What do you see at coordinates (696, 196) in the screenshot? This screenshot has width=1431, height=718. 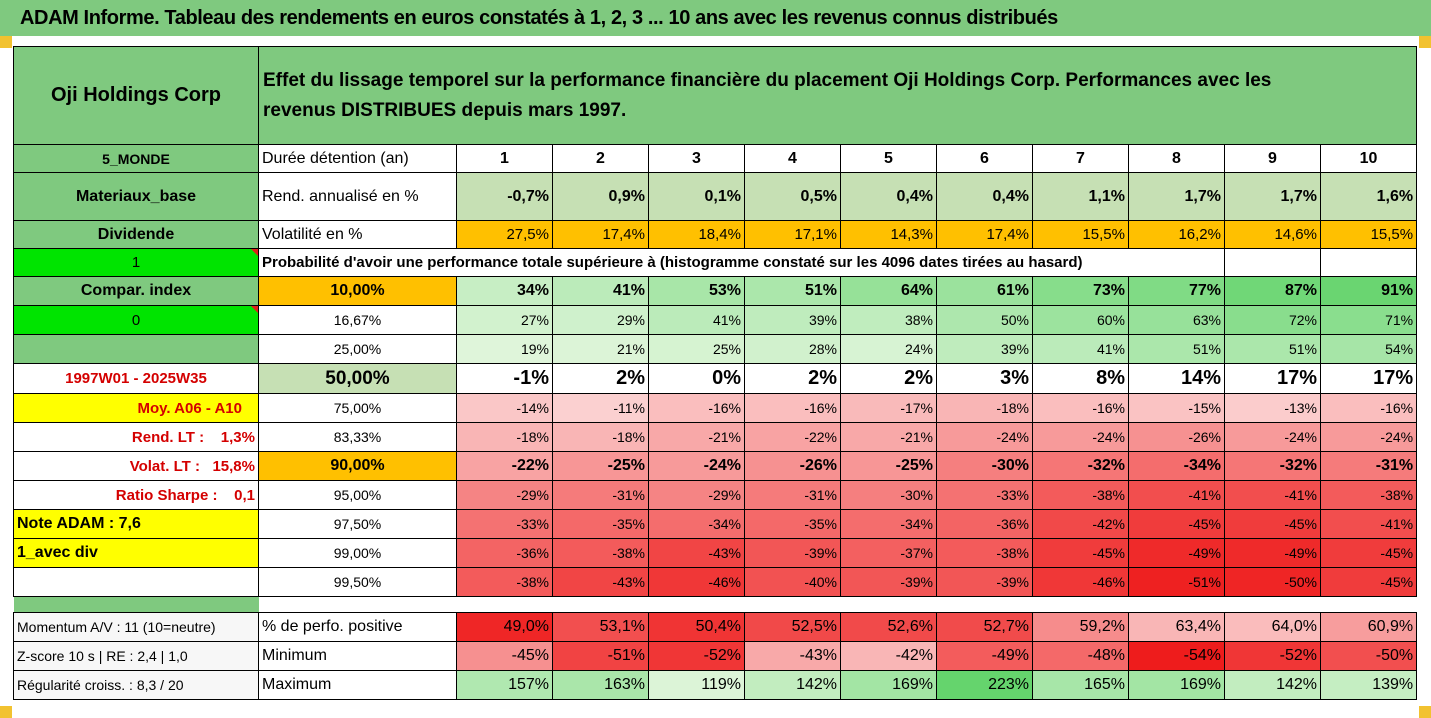 I see `rend-value: 0,1%` at bounding box center [696, 196].